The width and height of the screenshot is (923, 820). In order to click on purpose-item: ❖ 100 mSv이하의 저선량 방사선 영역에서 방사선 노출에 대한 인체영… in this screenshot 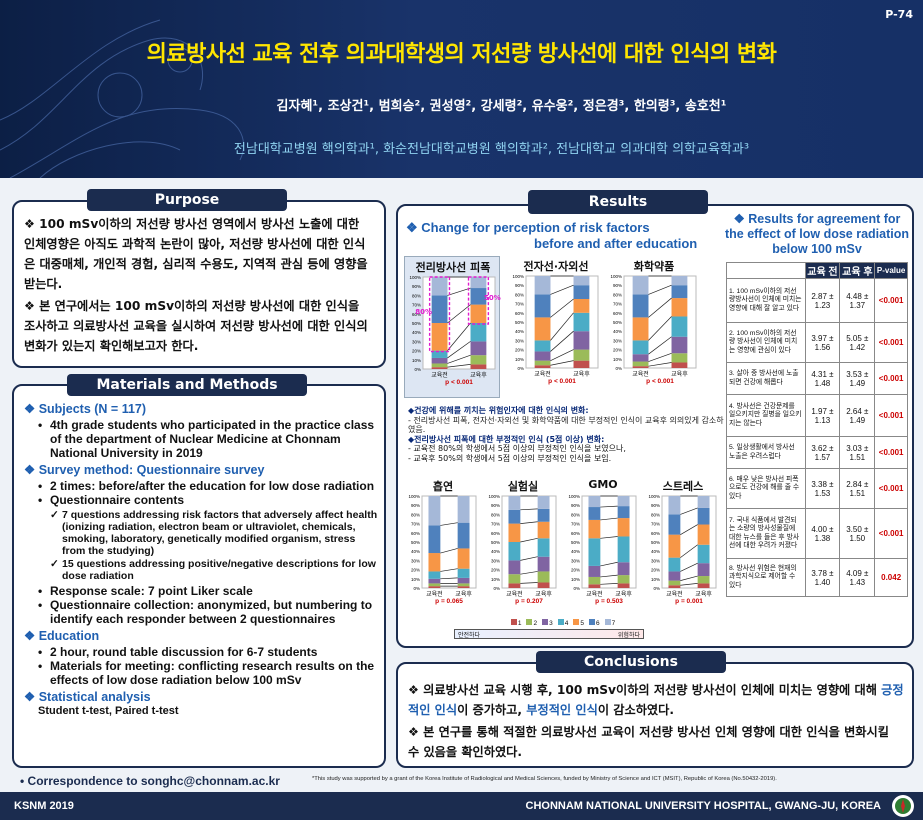, I will do `click(196, 254)`.